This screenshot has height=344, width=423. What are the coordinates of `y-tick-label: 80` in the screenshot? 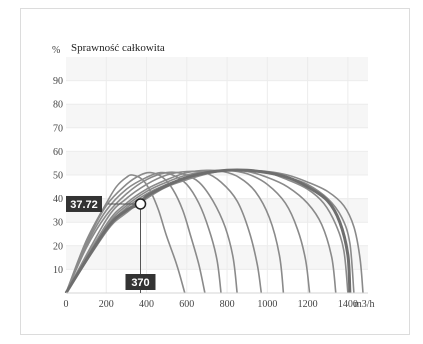 It's located at (58, 105).